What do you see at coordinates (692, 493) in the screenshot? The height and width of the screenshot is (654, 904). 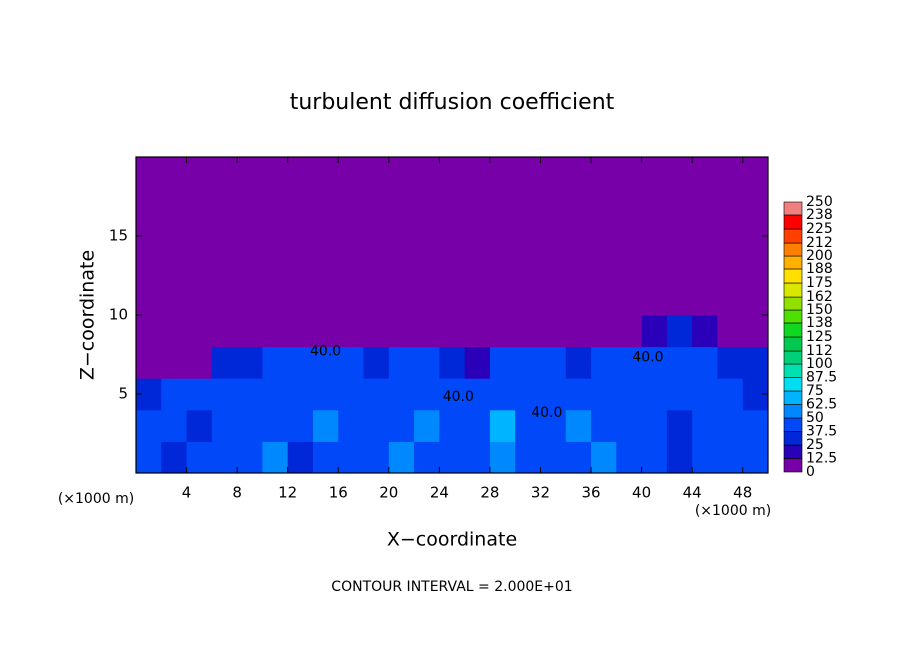 I see `x-tick-label: 44` at bounding box center [692, 493].